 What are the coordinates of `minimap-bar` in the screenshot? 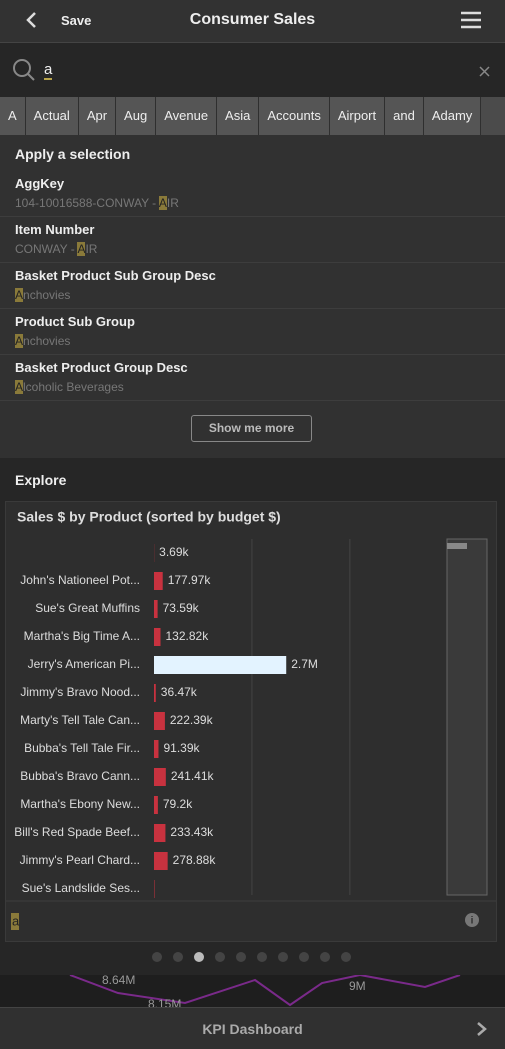 It's located at (457, 546).